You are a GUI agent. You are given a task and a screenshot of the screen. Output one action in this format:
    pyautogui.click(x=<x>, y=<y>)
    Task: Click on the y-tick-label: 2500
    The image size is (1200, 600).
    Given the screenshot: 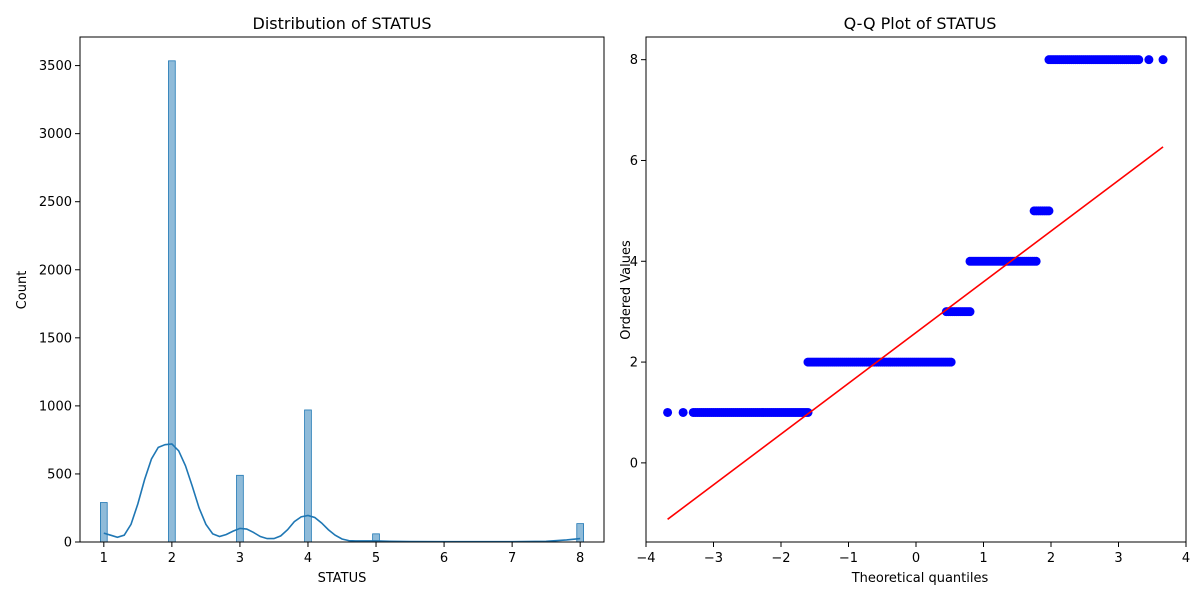 What is the action you would take?
    pyautogui.click(x=55, y=202)
    